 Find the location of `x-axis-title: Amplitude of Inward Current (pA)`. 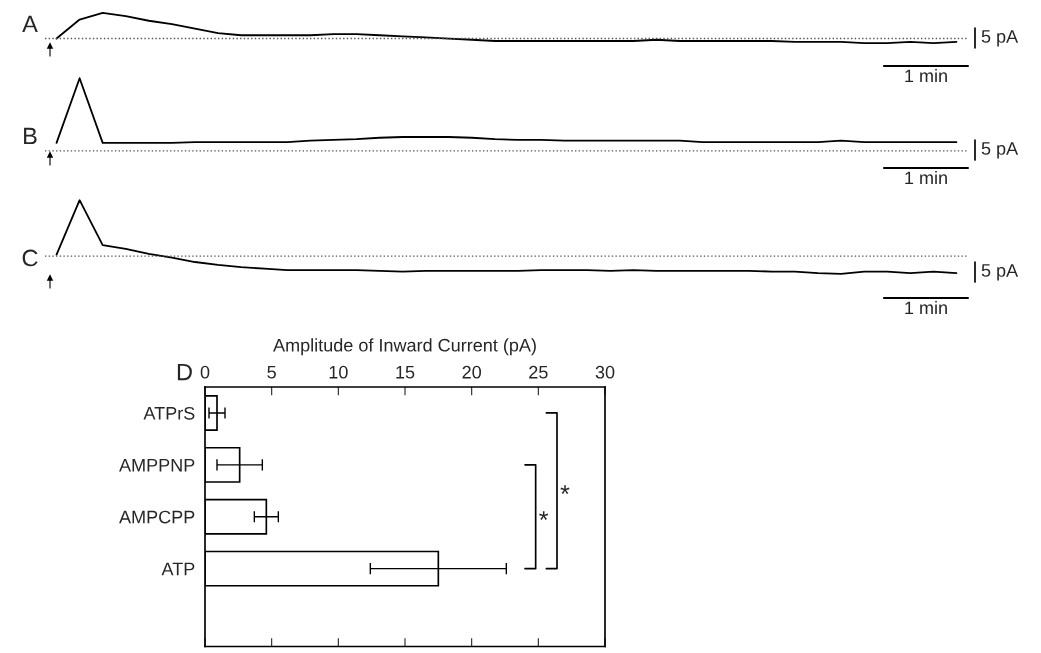

x-axis-title: Amplitude of Inward Current (pA) is located at coordinates (404, 347).